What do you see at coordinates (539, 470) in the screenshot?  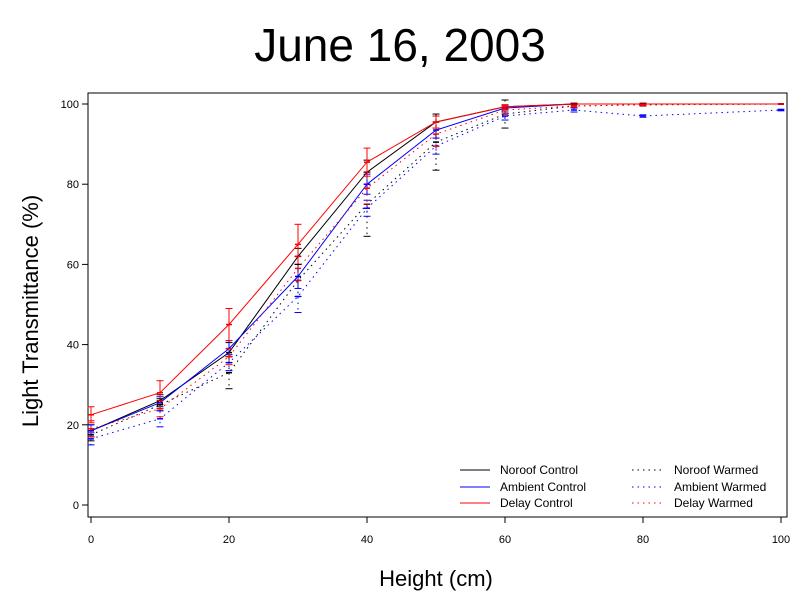 I see `legend-label: Noroof Control` at bounding box center [539, 470].